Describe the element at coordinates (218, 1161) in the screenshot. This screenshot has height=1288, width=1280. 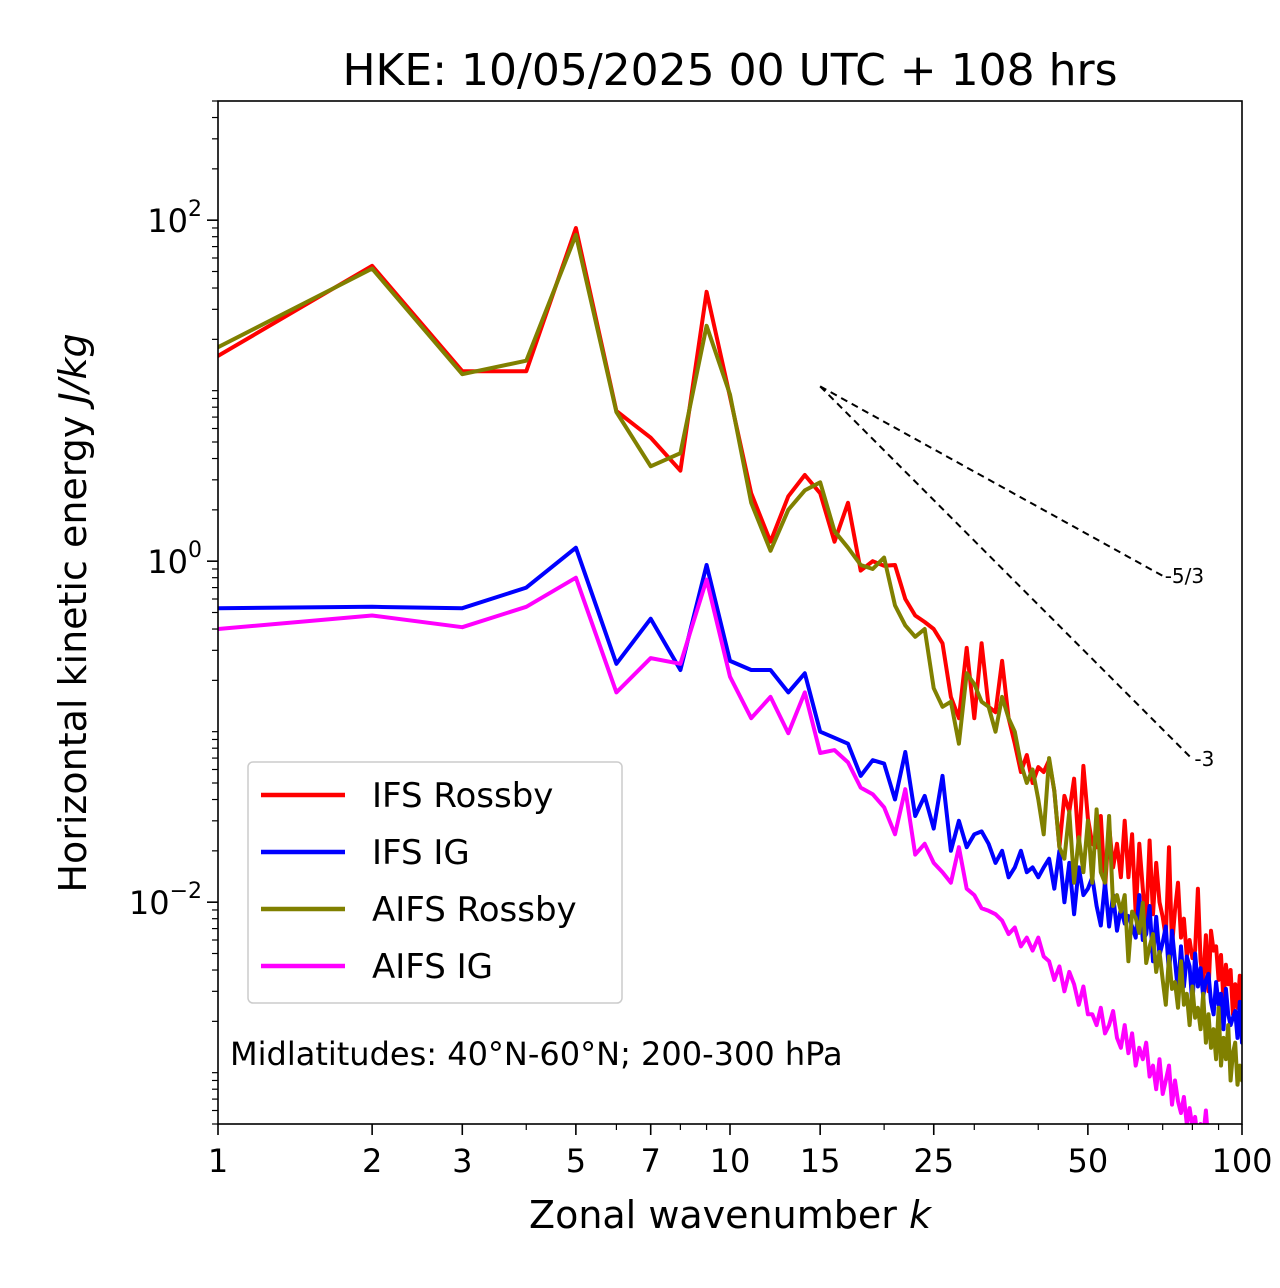
I see `x-tick-label: 1` at that location.